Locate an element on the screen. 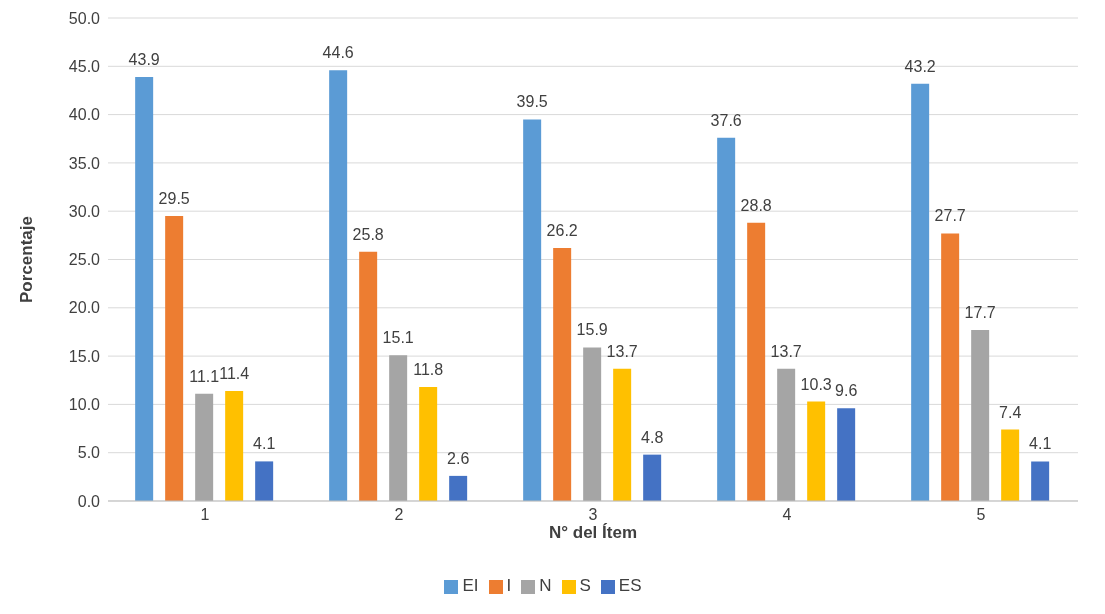 This screenshot has width=1105, height=614. x-tick-label: 2 is located at coordinates (399, 515).